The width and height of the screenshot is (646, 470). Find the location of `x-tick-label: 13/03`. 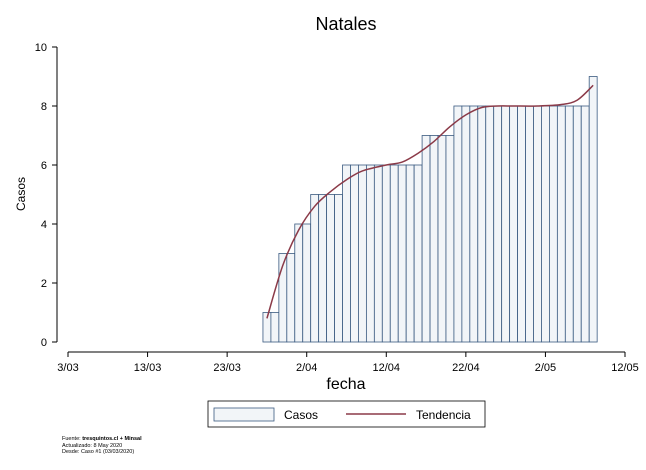

x-tick-label: 13/03 is located at coordinates (148, 368).